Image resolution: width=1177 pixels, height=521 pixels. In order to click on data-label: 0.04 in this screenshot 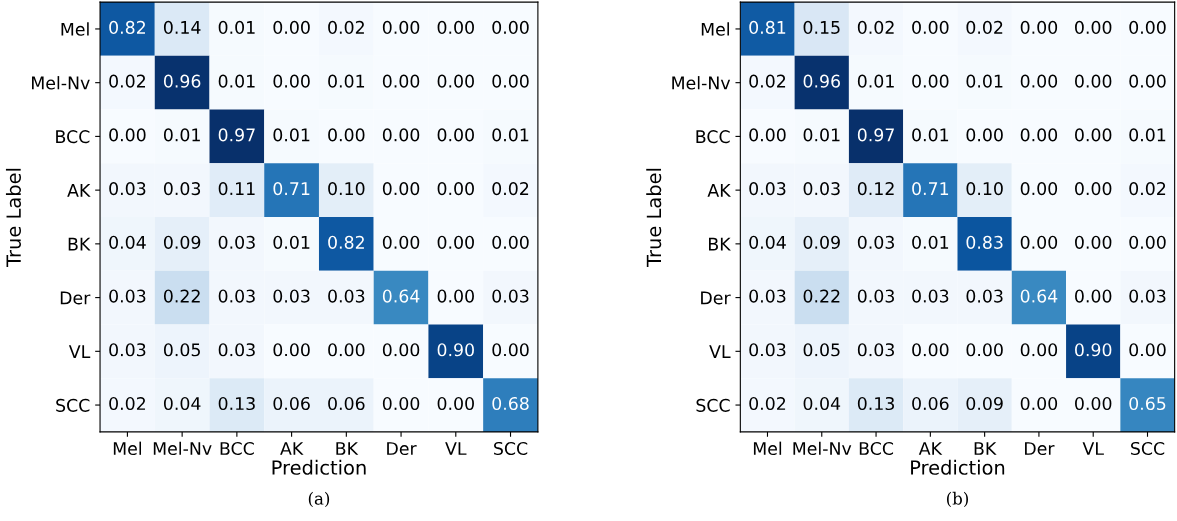, I will do `click(182, 403)`.